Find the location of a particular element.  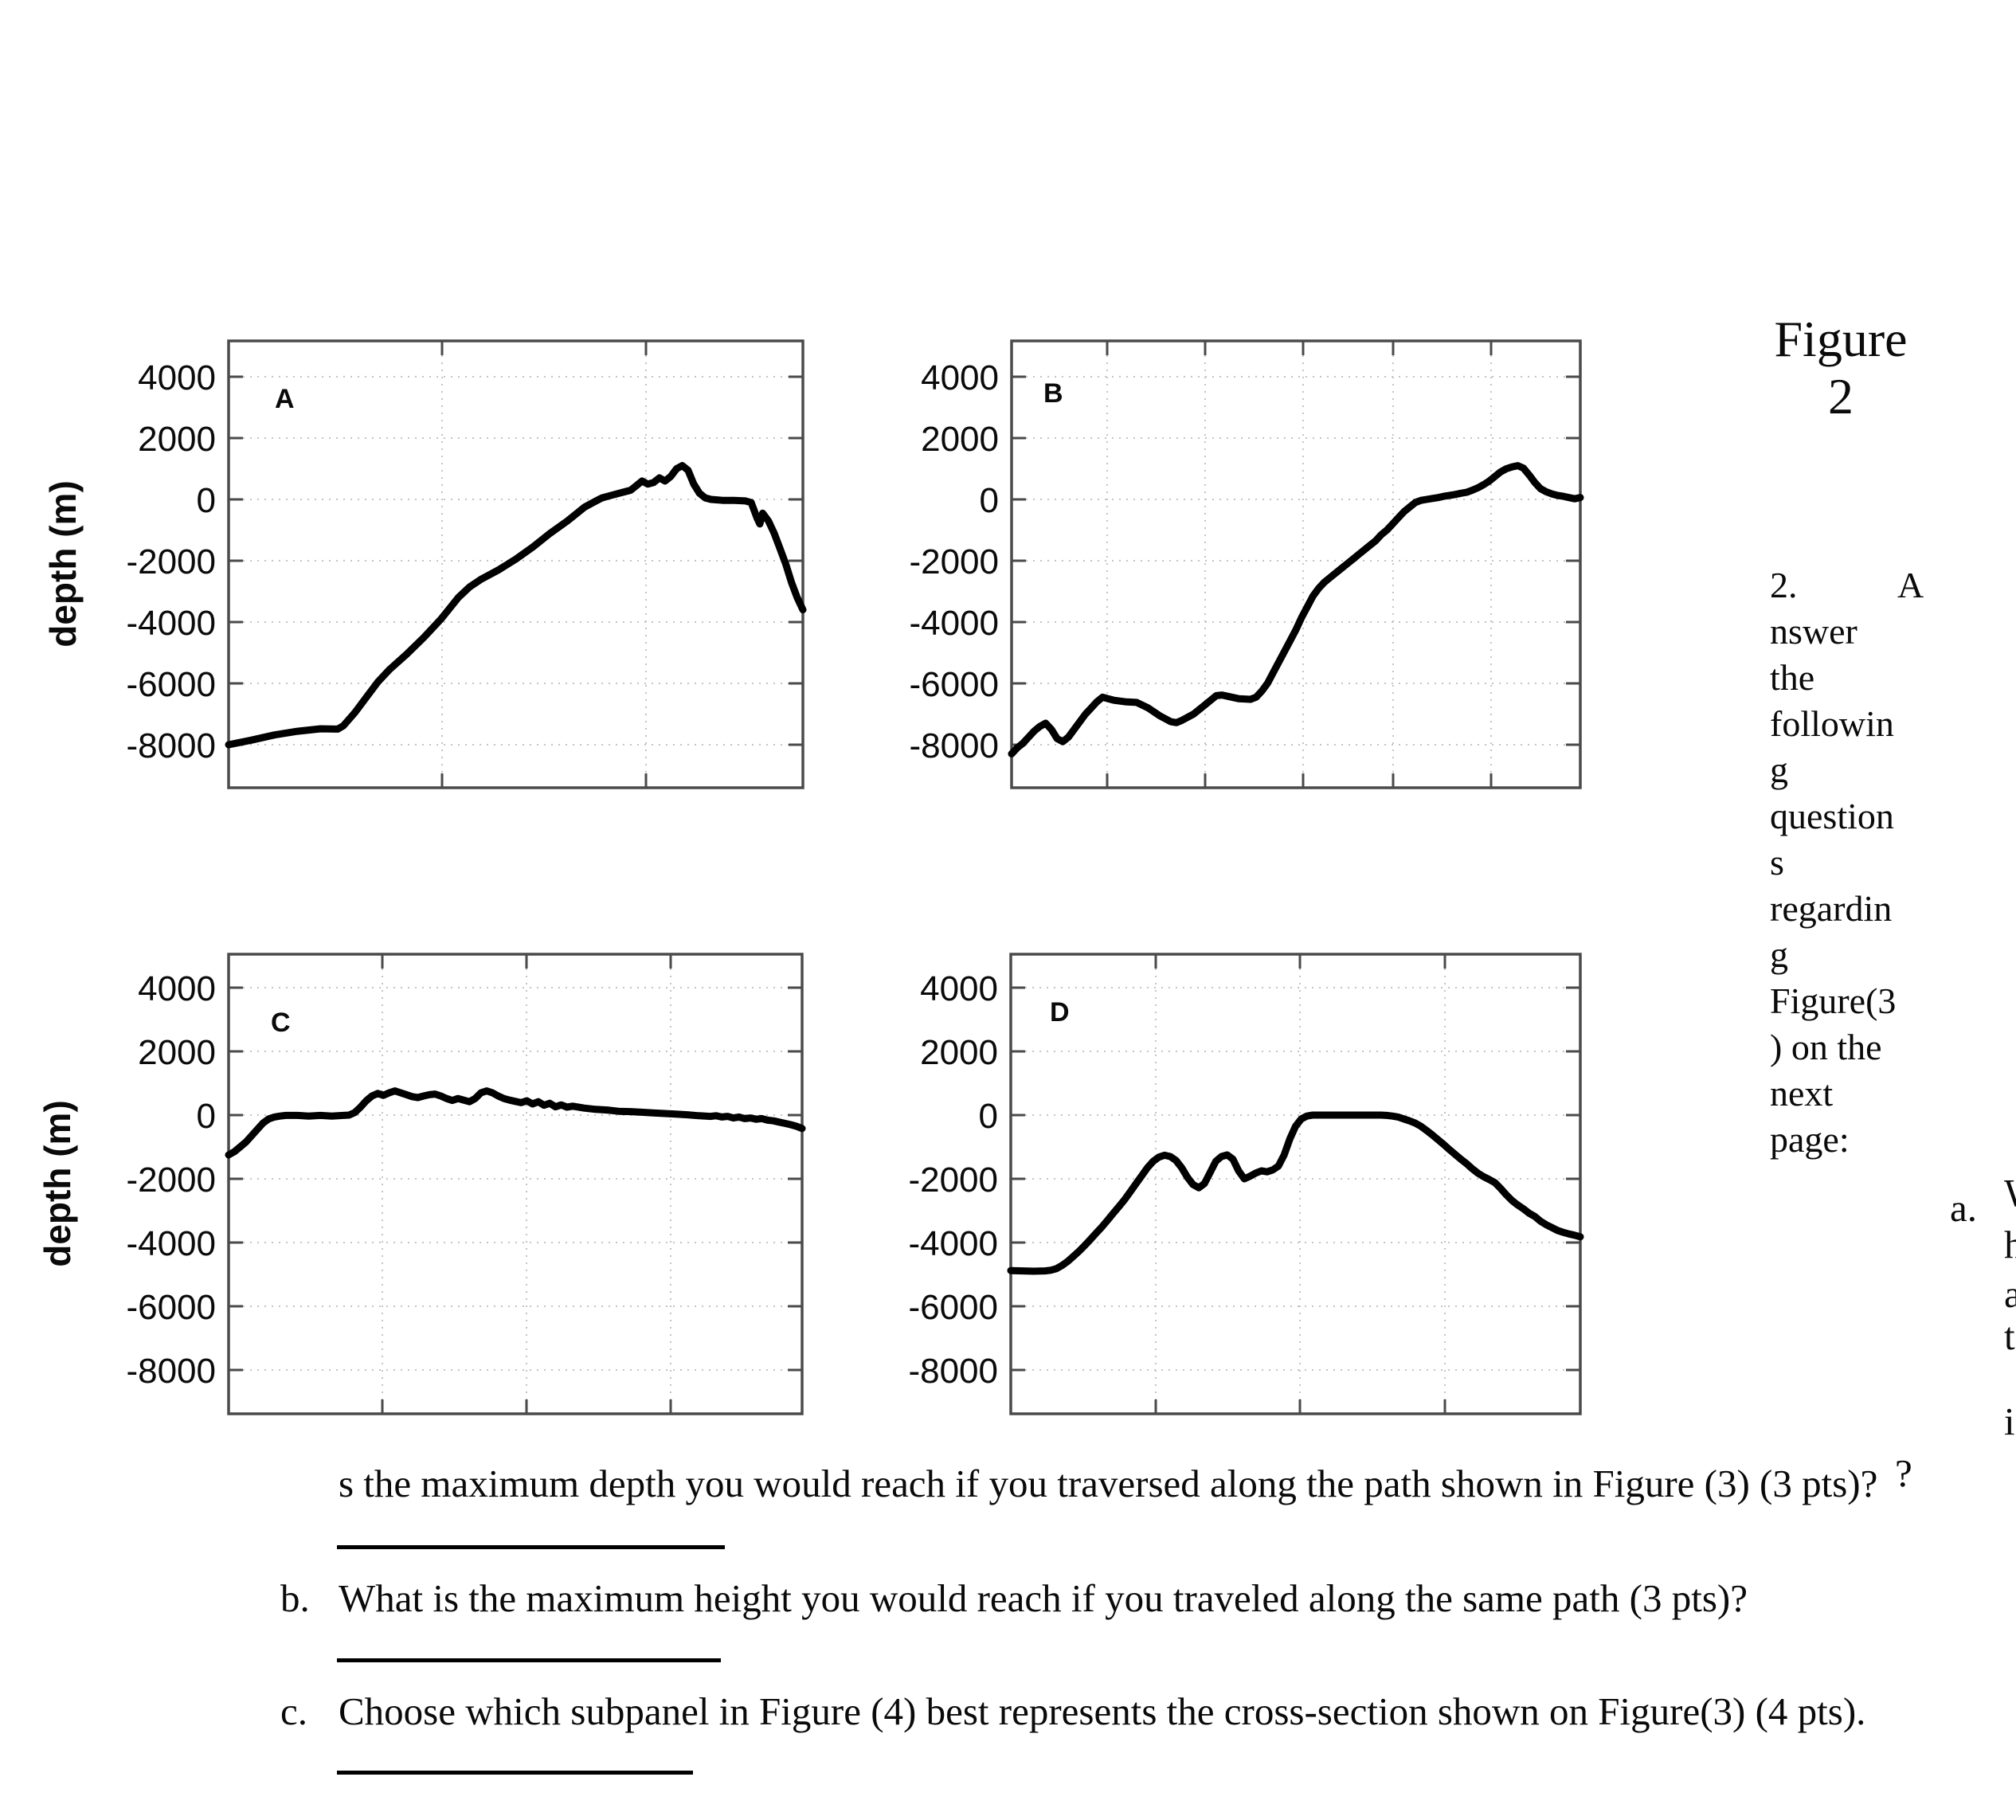

depth-profile-curve-a is located at coordinates (516, 605).